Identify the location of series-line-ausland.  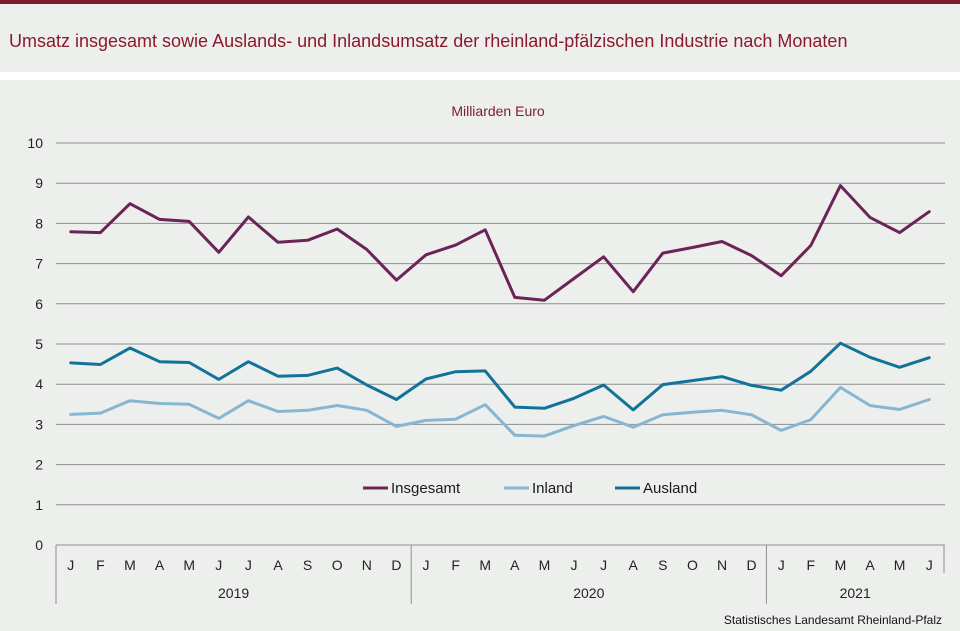
(500, 376).